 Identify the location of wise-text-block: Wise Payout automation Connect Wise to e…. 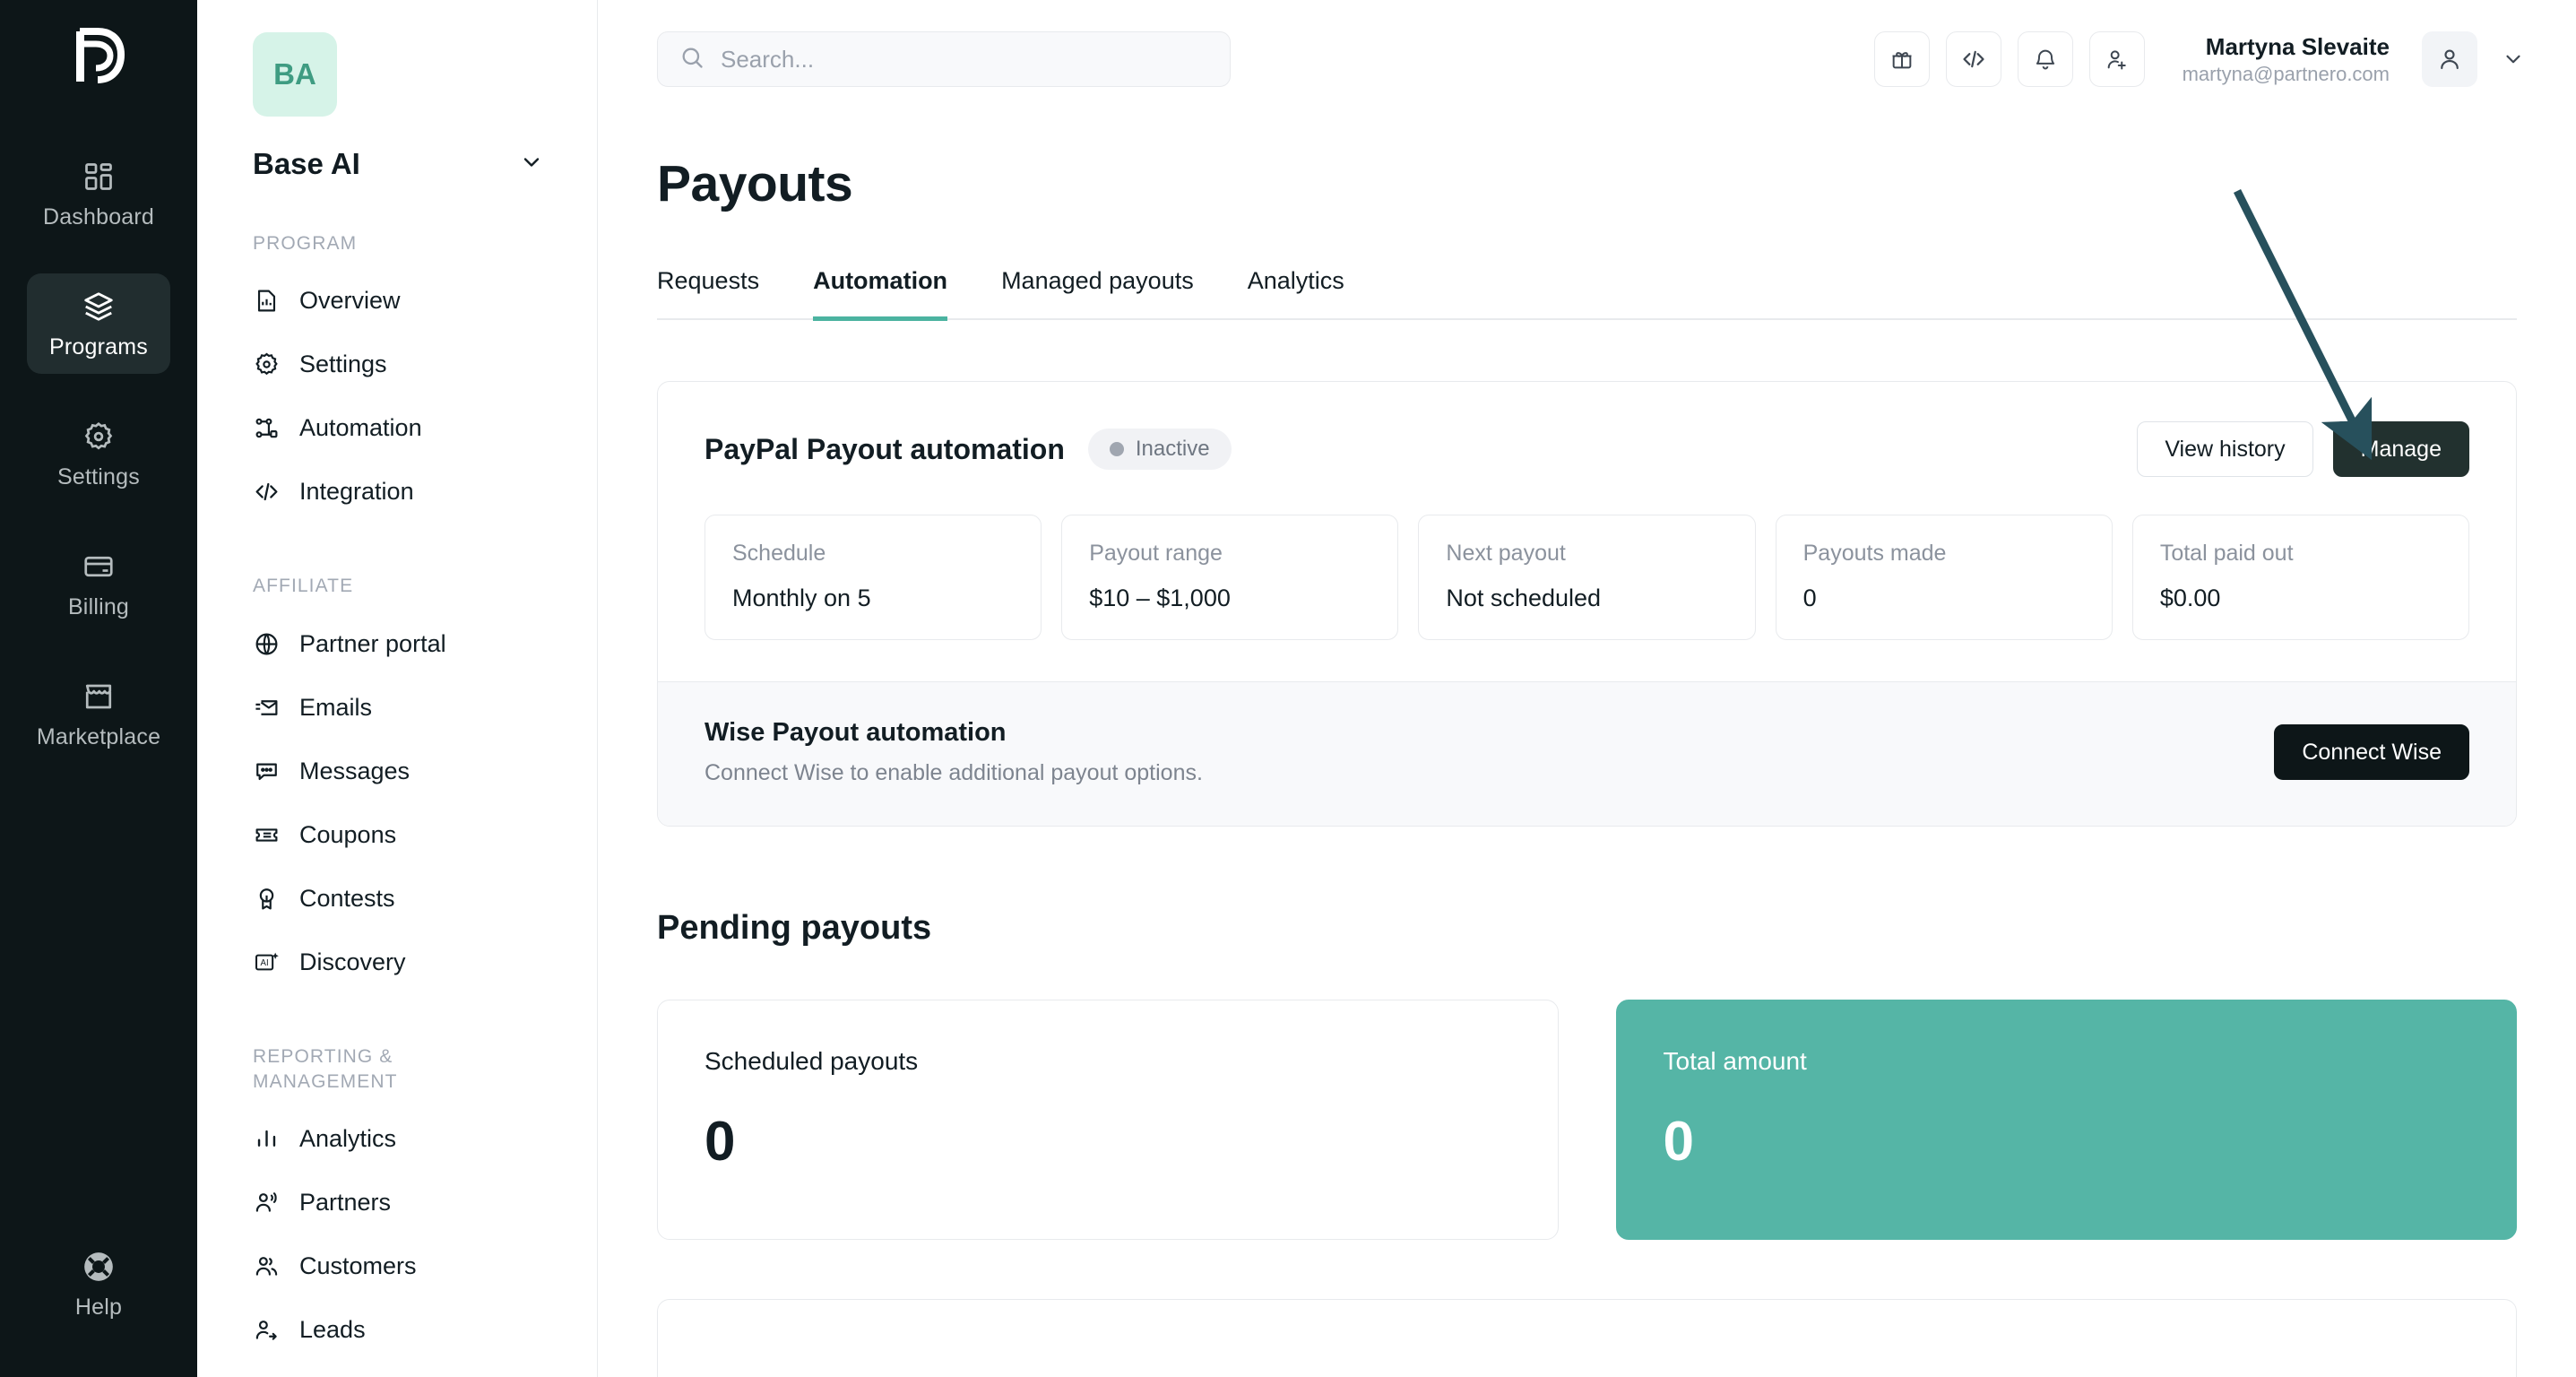
(954, 752).